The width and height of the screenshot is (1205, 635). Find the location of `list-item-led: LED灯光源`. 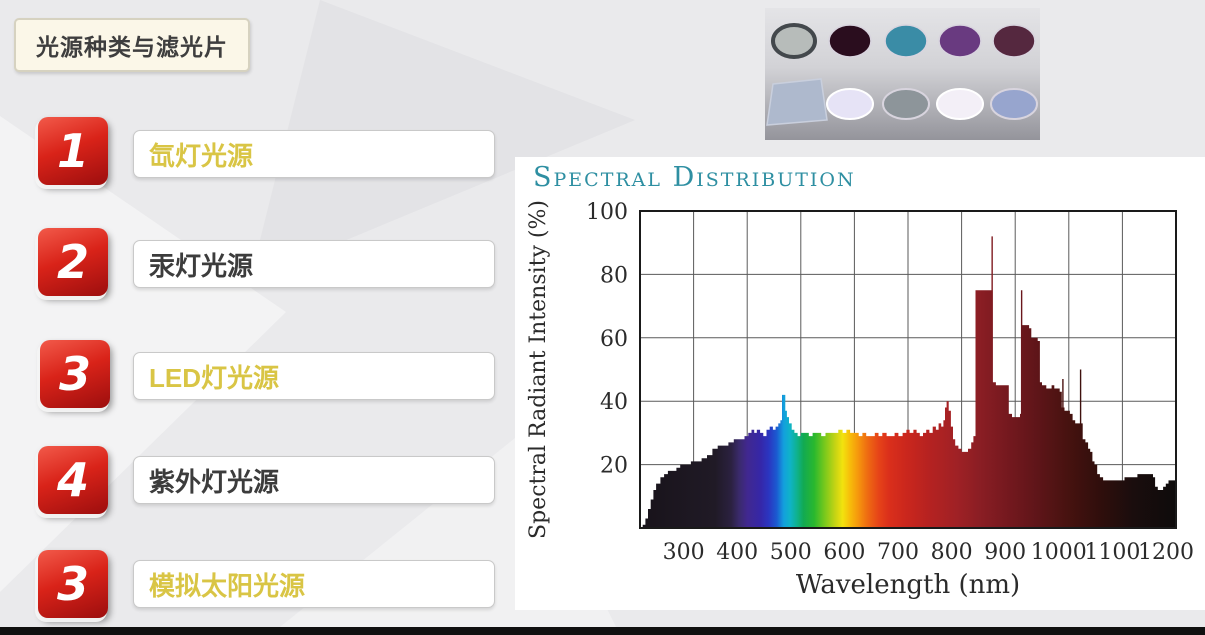

list-item-led: LED灯光源 is located at coordinates (314, 376).